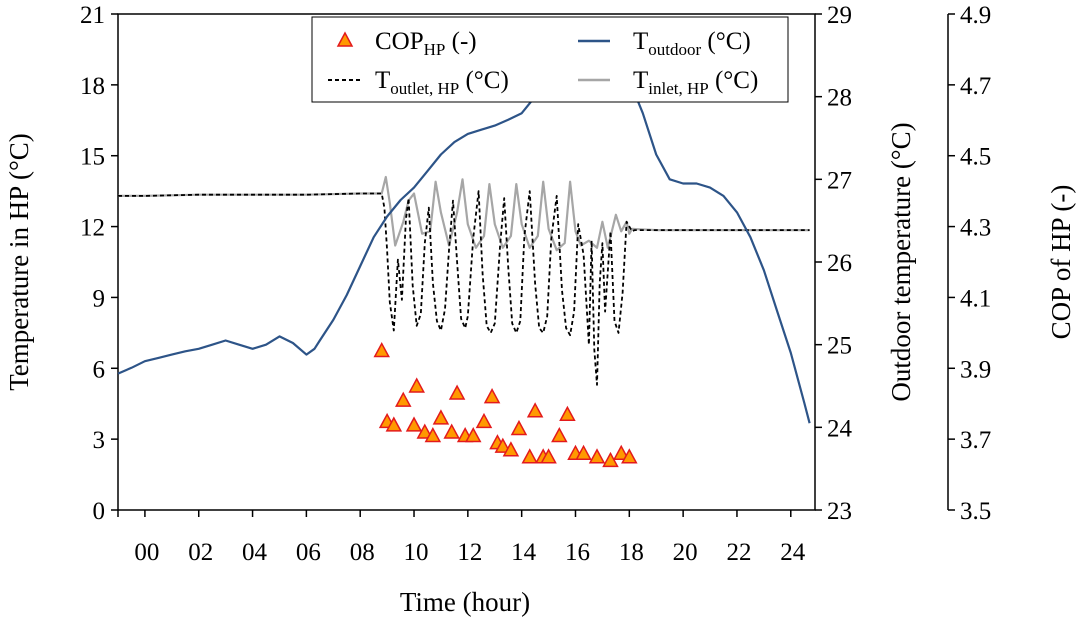 This screenshot has width=1081, height=623. Describe the element at coordinates (92, 15) in the screenshot. I see `left-y-tick-label: 21` at that location.